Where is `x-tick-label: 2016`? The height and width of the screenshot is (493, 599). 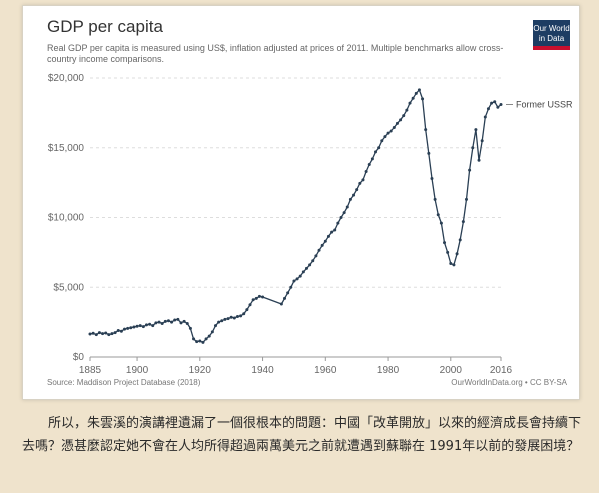 x-tick-label: 2016 is located at coordinates (501, 370).